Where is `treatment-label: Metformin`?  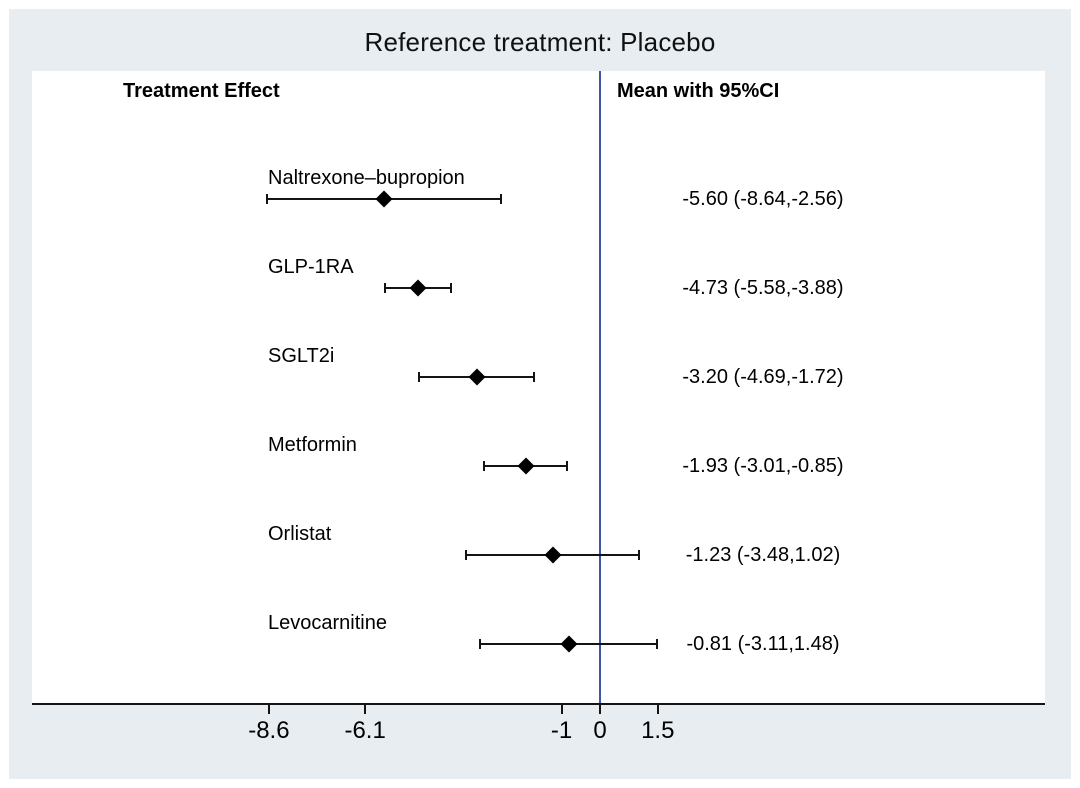
treatment-label: Metformin is located at coordinates (312, 445).